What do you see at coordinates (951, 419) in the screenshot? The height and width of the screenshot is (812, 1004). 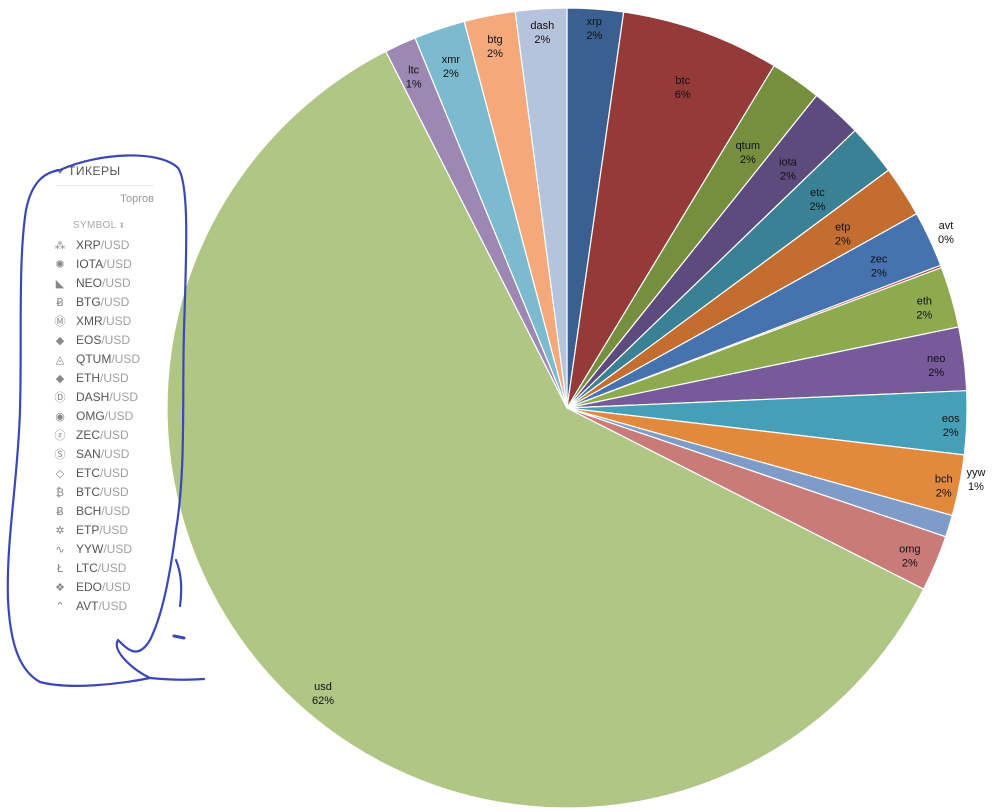 I see `slice-label-eos: eos` at bounding box center [951, 419].